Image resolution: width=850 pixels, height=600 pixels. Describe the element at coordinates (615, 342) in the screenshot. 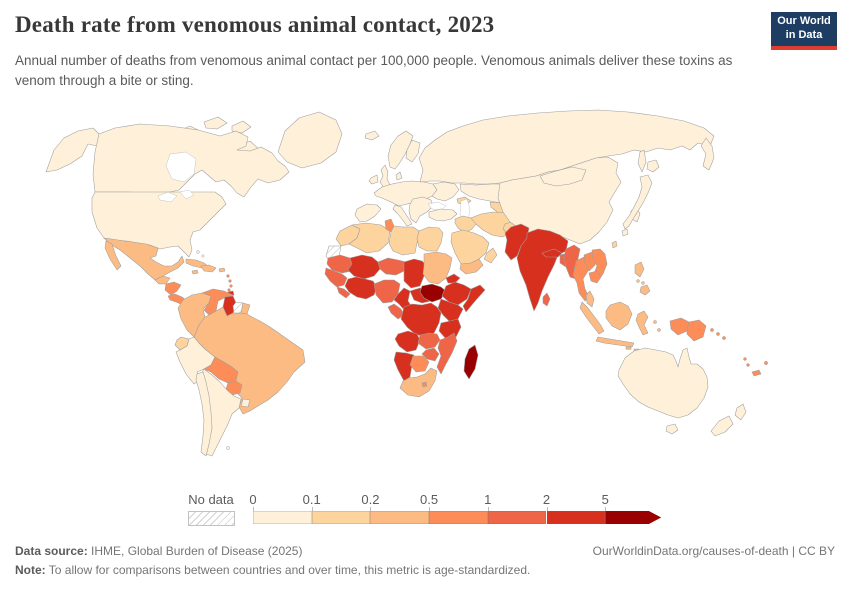

I see `country-java` at that location.